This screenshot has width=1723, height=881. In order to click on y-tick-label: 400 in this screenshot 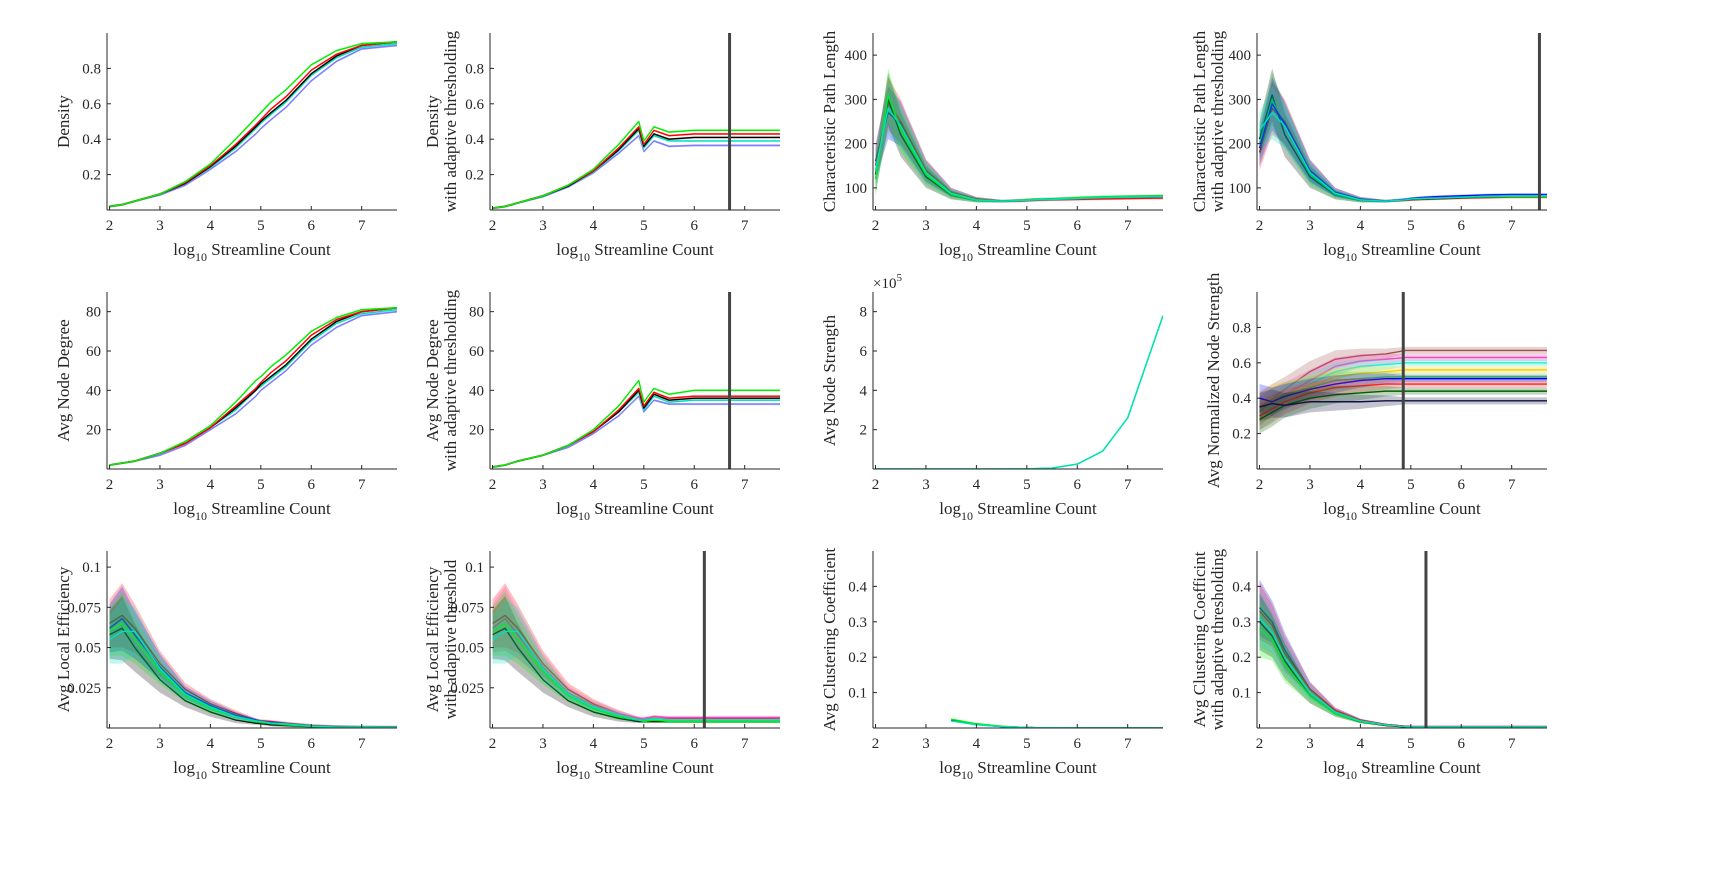, I will do `click(1240, 56)`.